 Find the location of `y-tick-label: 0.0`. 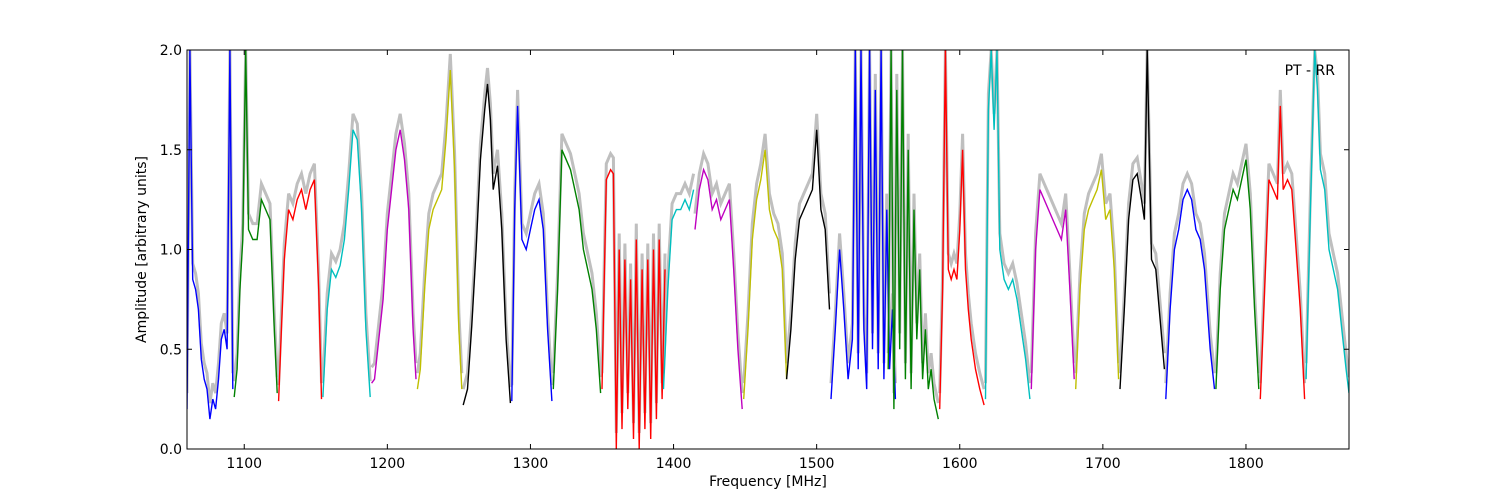

y-tick-label: 0.0 is located at coordinates (171, 450).